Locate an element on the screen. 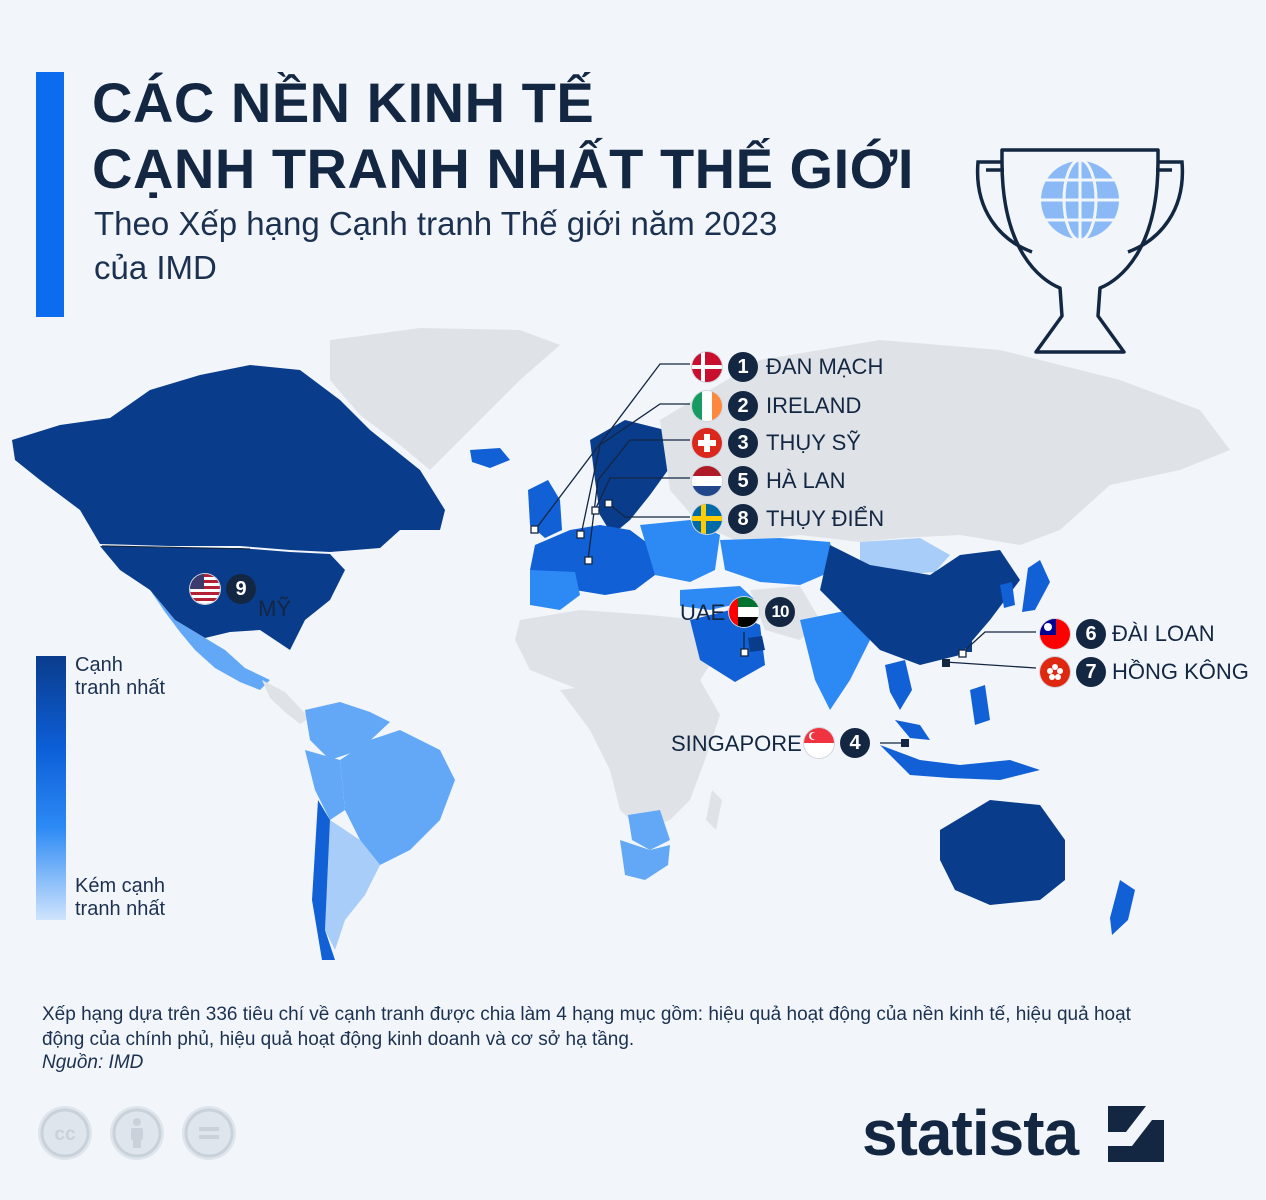 The height and width of the screenshot is (1200, 1266). region-japan is located at coordinates (1036, 586).